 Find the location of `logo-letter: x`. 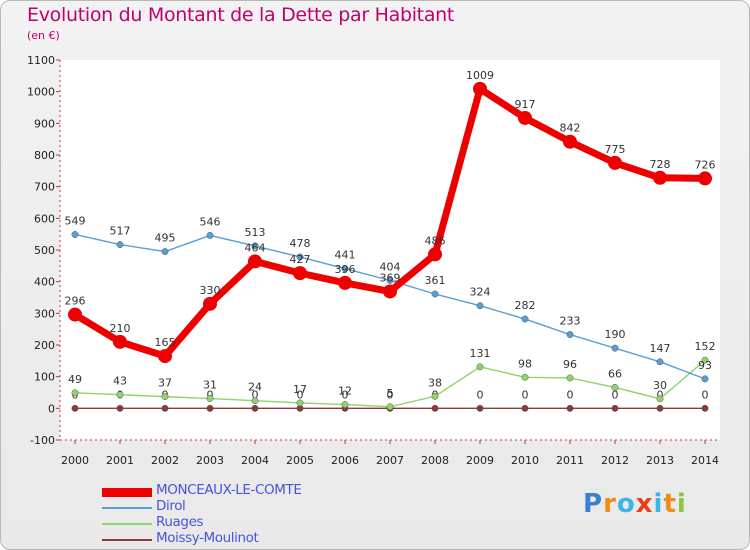

logo-letter: x is located at coordinates (644, 504).